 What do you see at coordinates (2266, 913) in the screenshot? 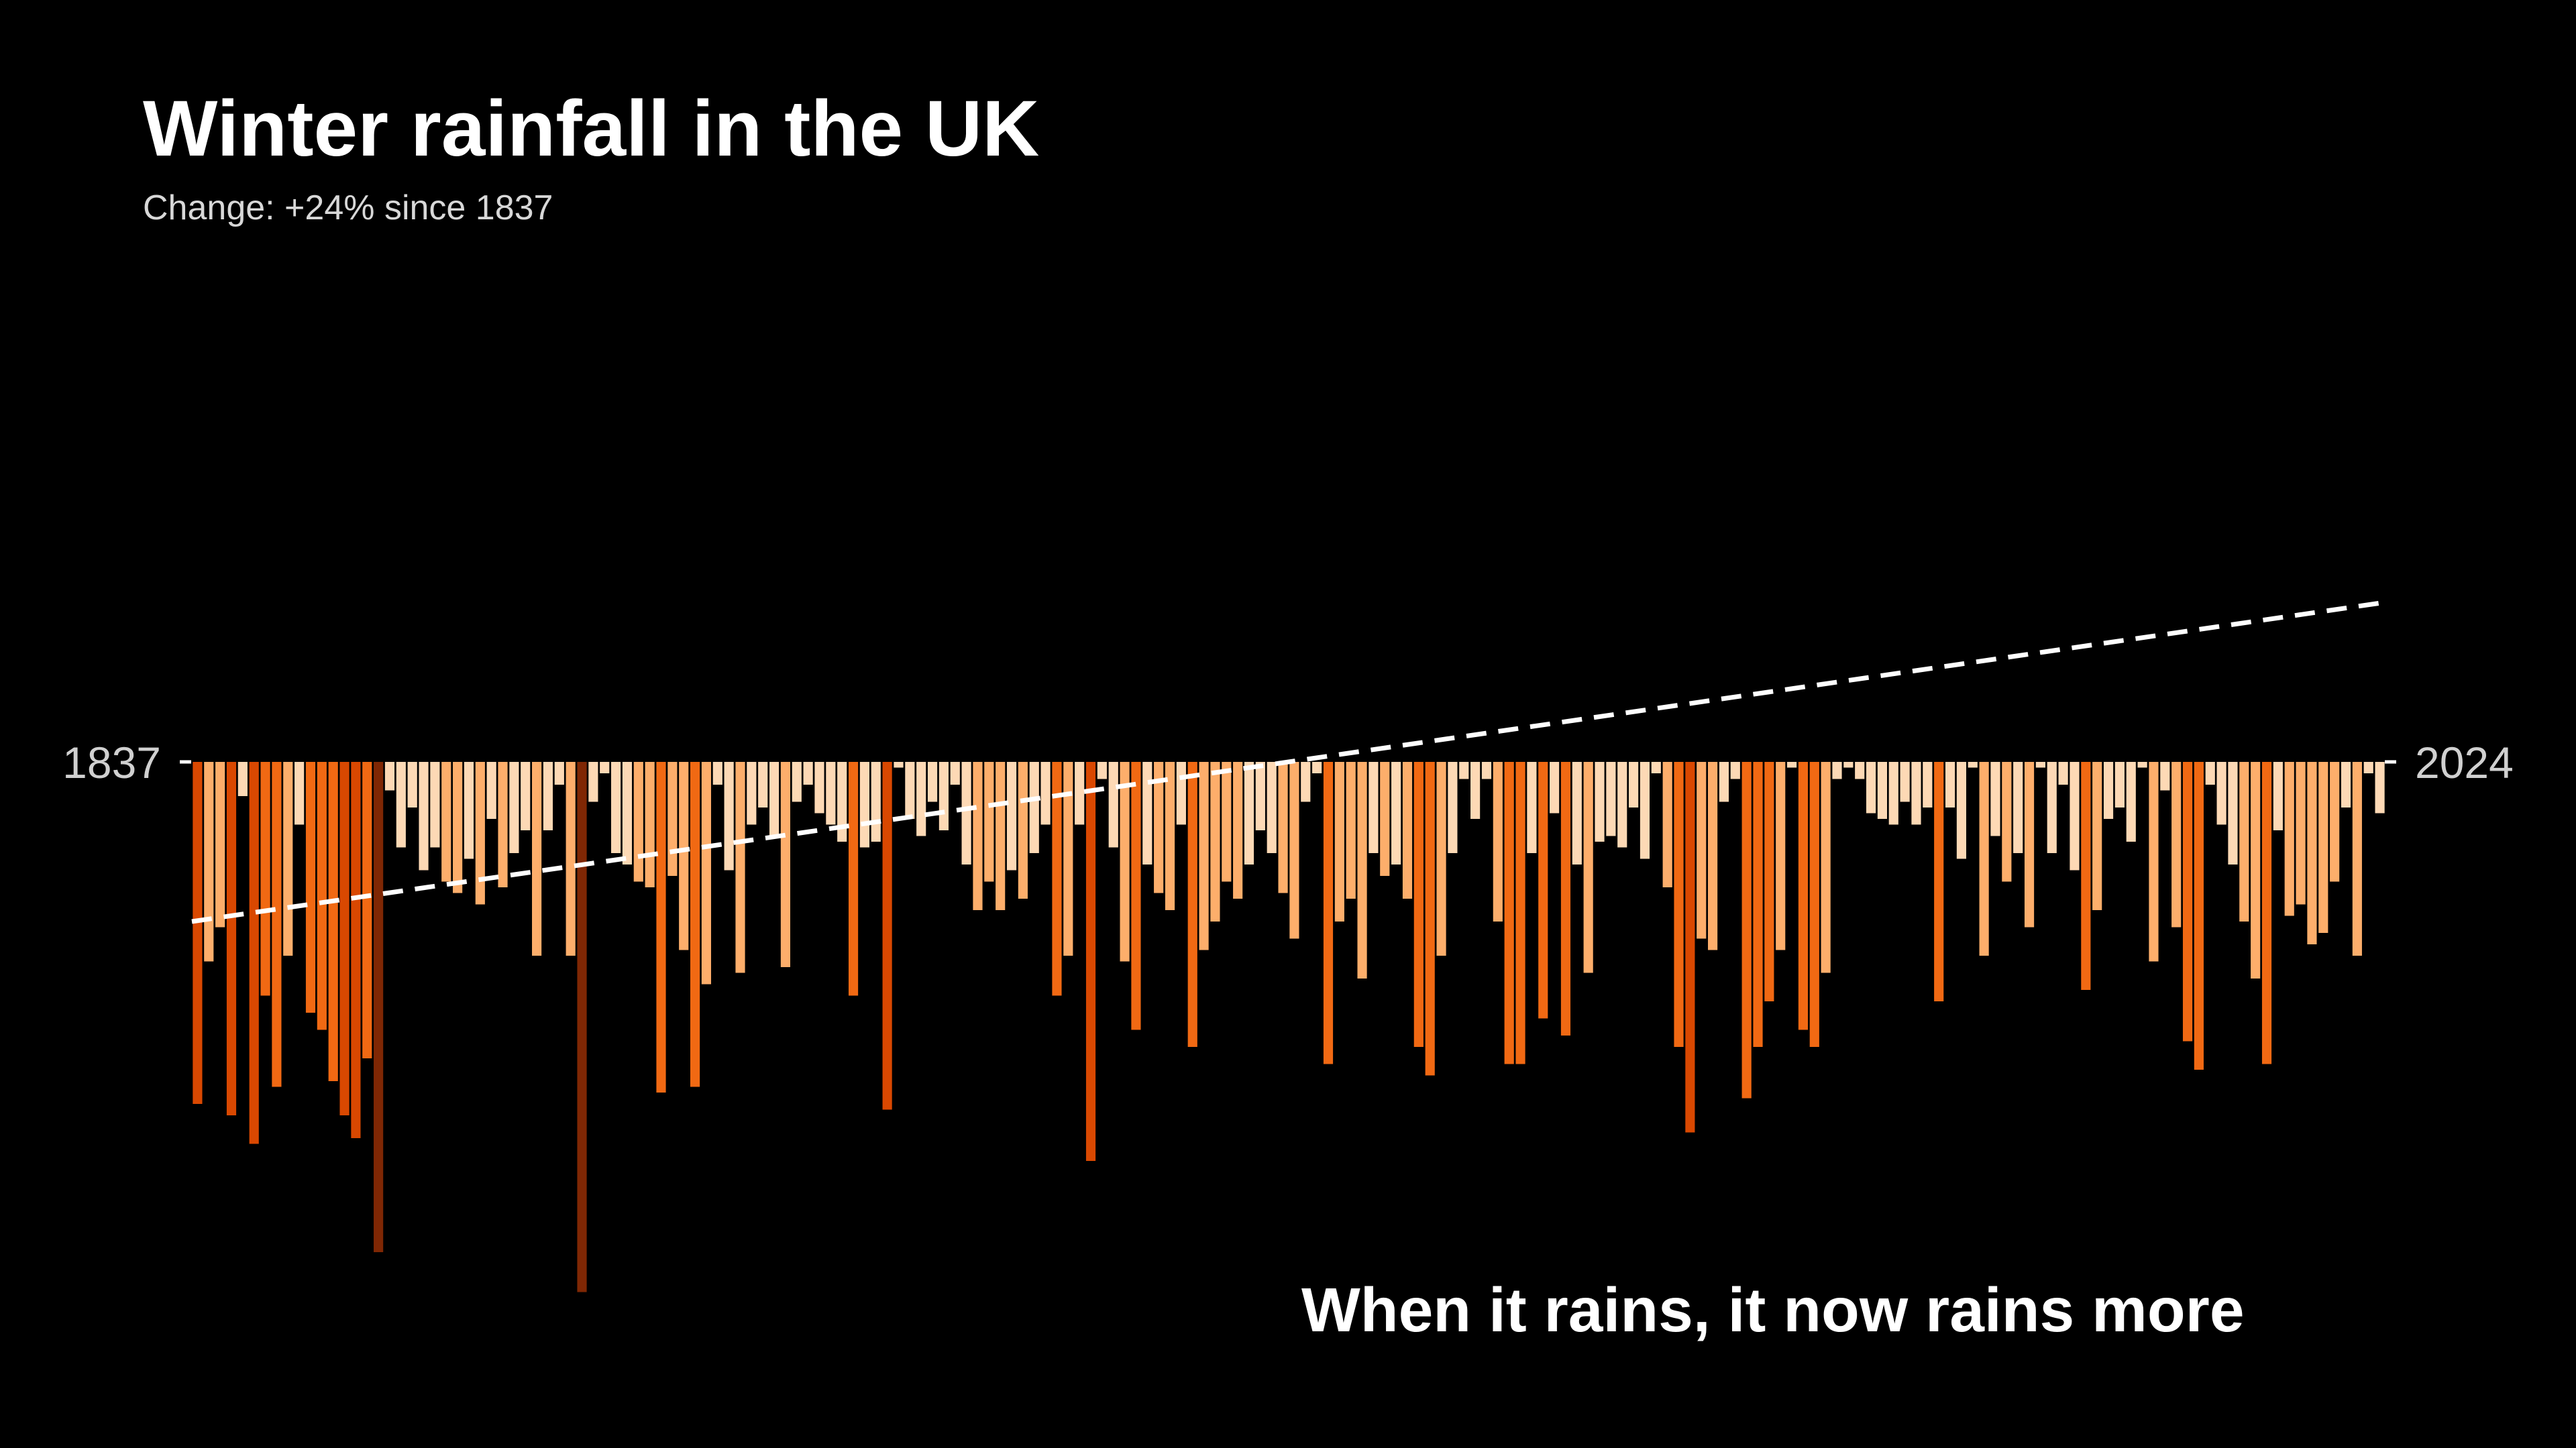
I see `bar-2020` at bounding box center [2266, 913].